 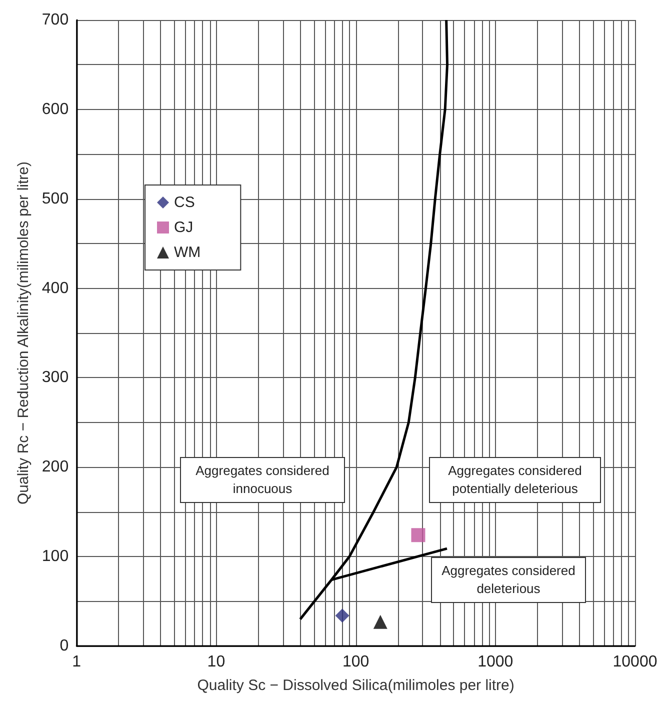 I want to click on note-box: Aggregates considered innocuous, so click(x=262, y=480).